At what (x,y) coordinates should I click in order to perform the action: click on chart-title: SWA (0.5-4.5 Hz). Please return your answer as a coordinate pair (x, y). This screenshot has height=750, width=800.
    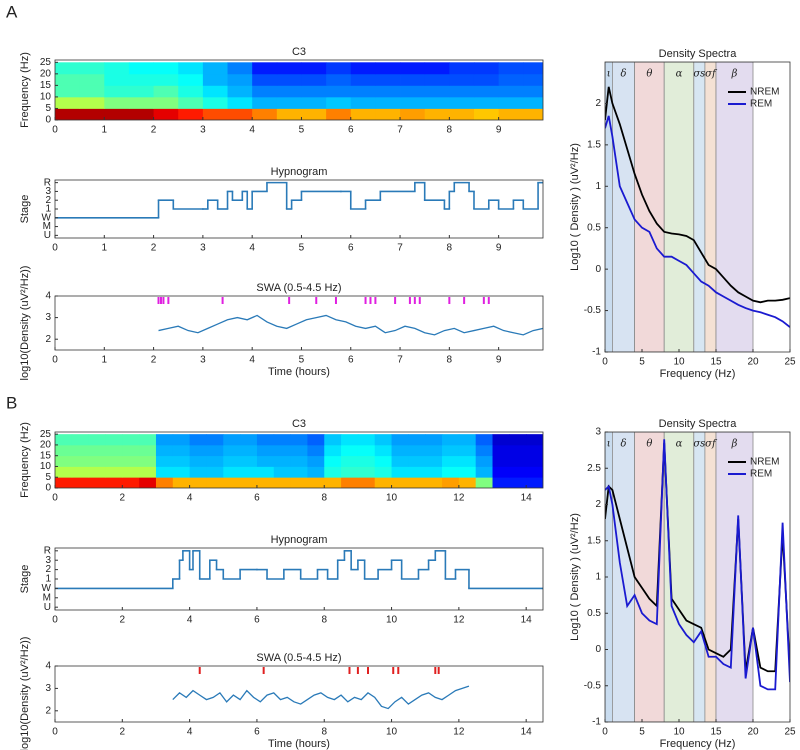
    Looking at the image, I should click on (298, 658).